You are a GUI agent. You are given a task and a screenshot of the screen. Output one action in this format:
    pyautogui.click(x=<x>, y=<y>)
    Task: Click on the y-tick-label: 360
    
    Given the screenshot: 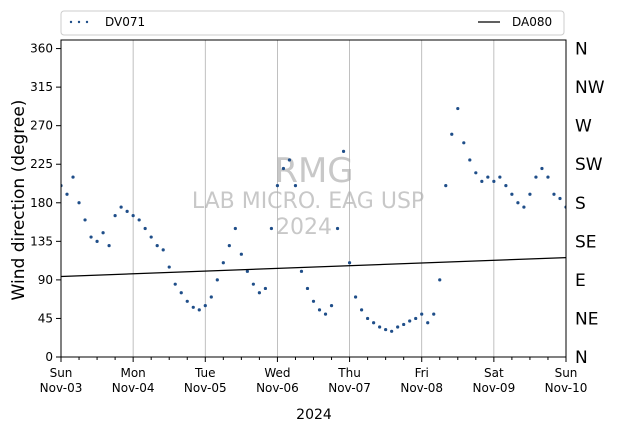 What is the action you would take?
    pyautogui.click(x=41, y=49)
    